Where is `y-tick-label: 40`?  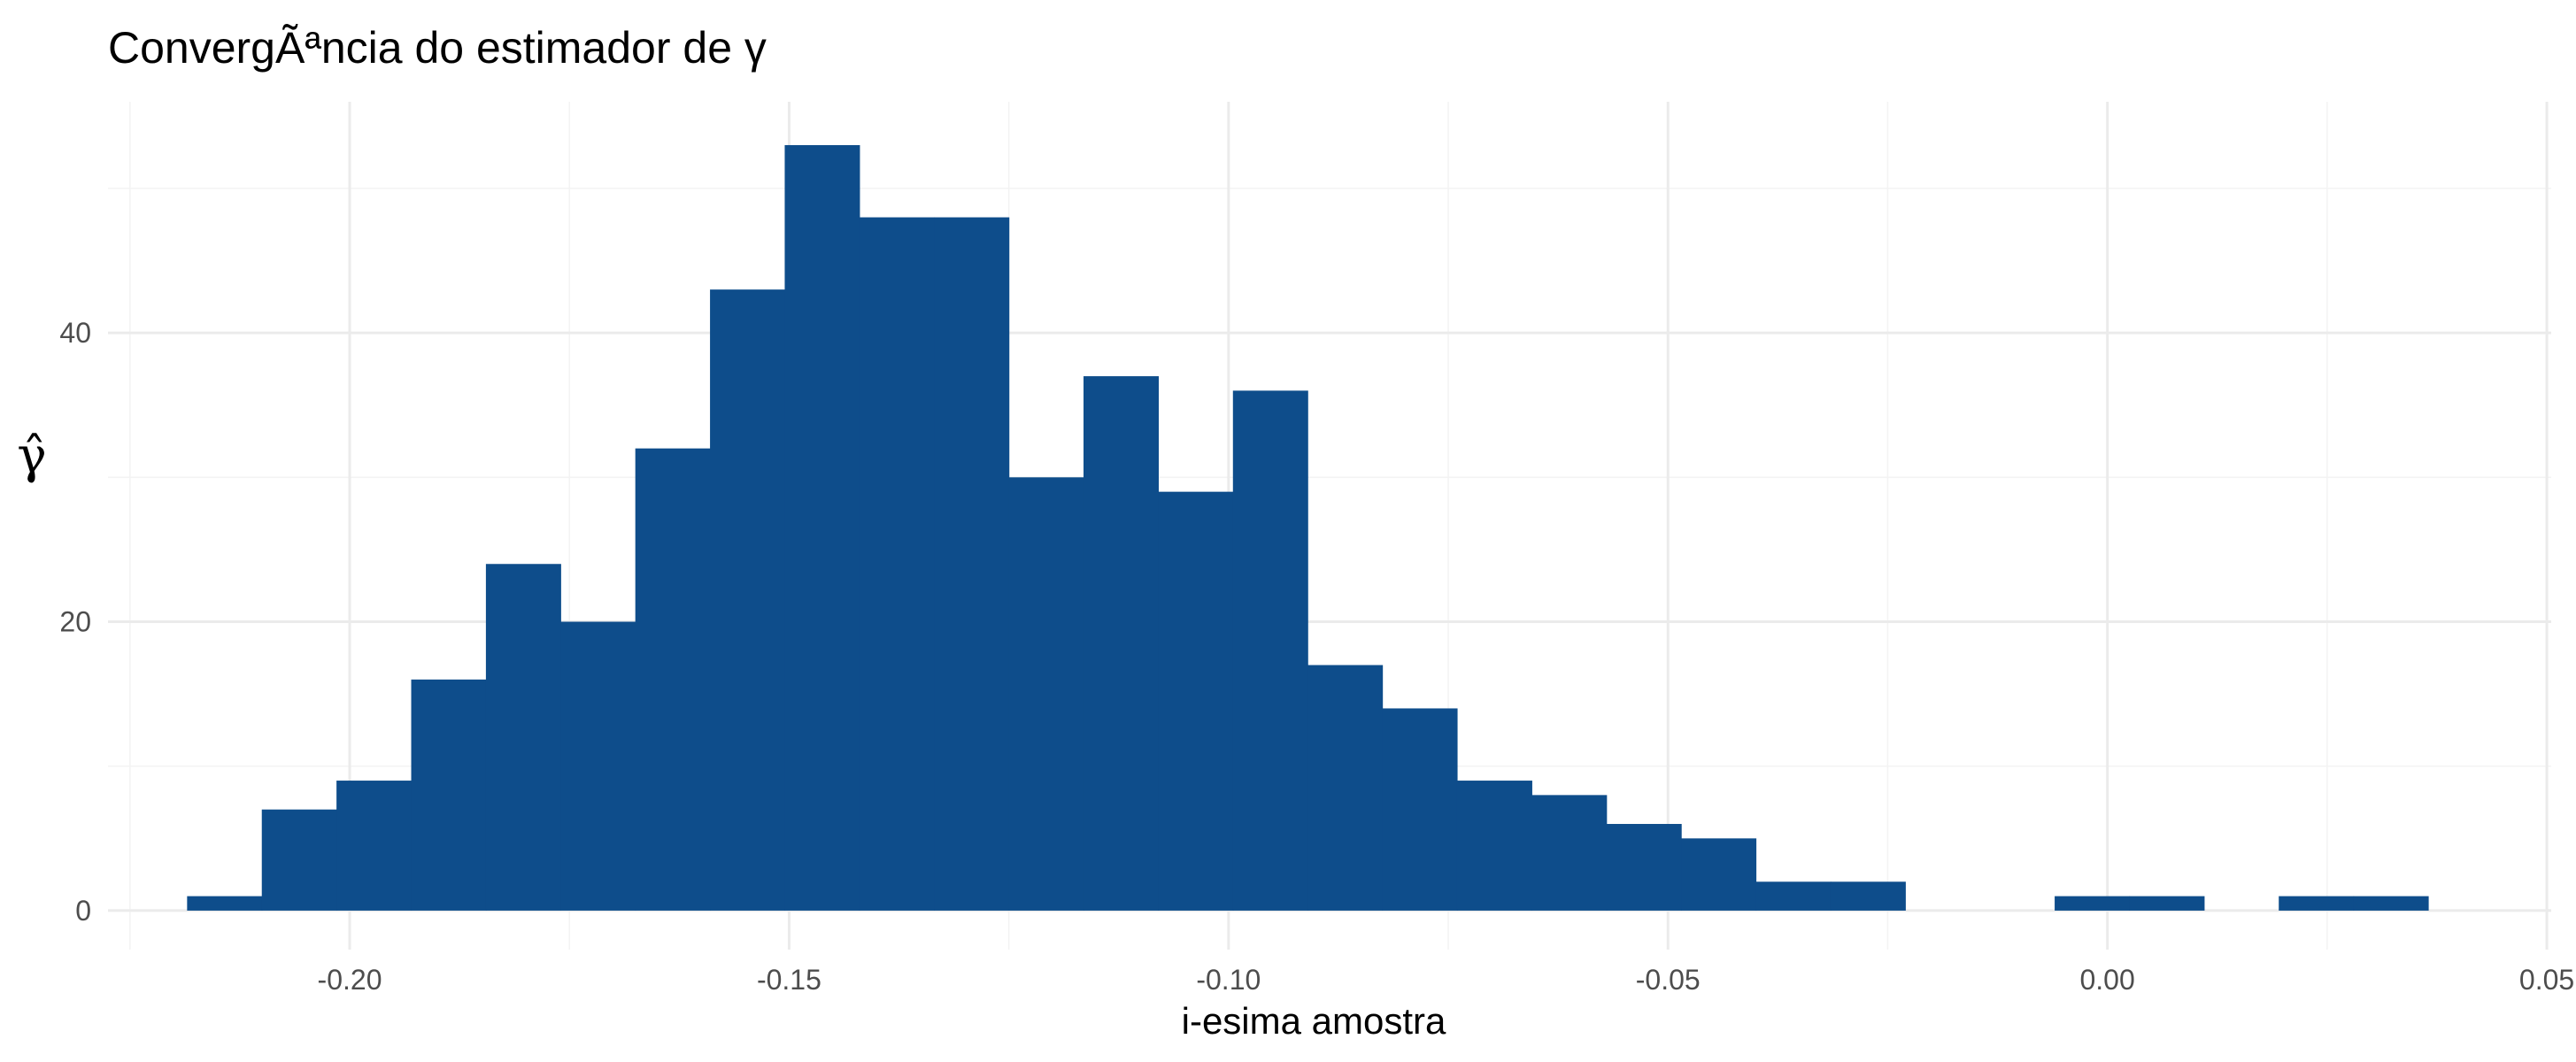
y-tick-label: 40 is located at coordinates (75, 333).